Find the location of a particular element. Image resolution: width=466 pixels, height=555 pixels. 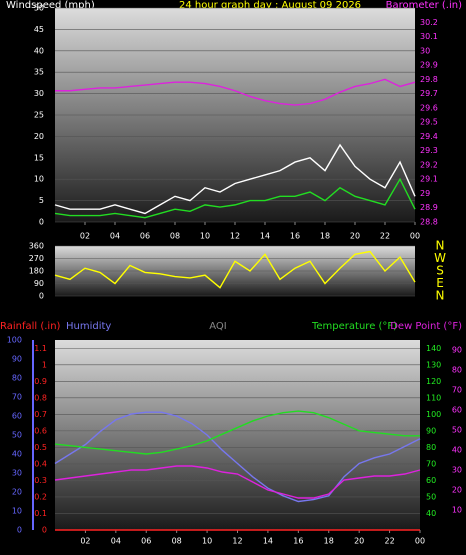

y2-tick-label: 40 is located at coordinates (17, 454).